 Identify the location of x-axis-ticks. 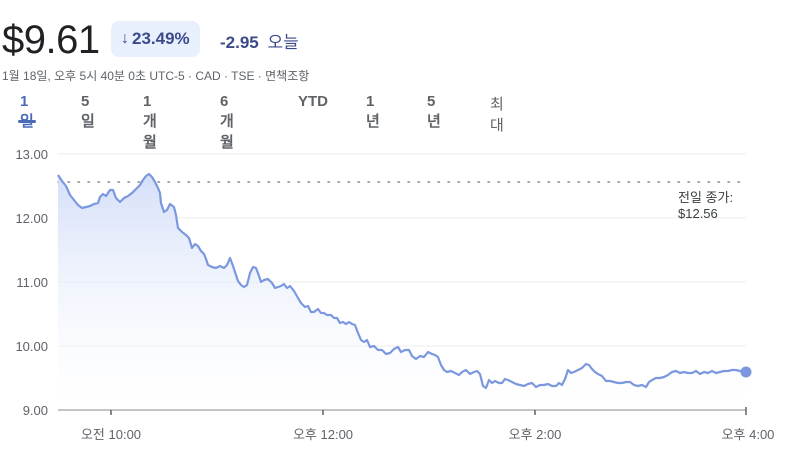
(428, 411).